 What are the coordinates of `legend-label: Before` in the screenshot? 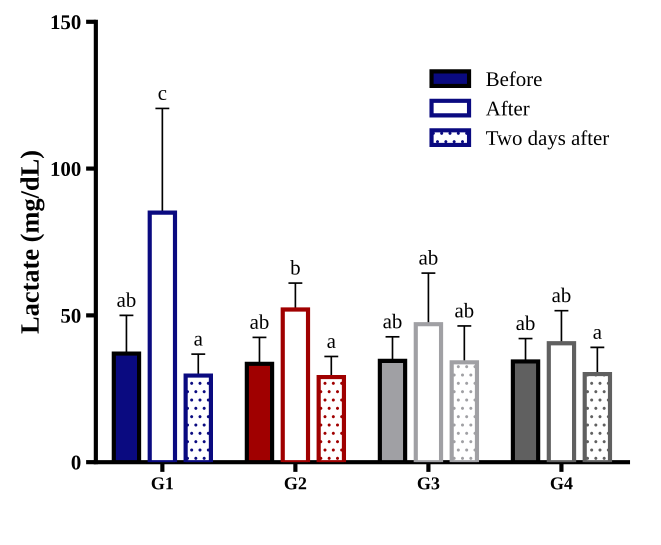 It's located at (514, 78).